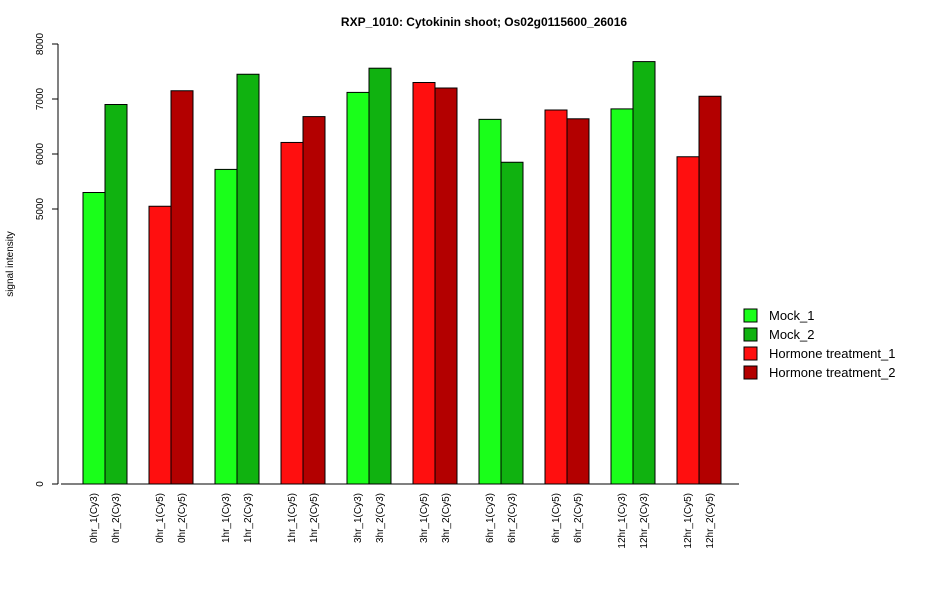  What do you see at coordinates (490, 518) in the screenshot?
I see `x-tick-label: 6hr_1(Cy3)` at bounding box center [490, 518].